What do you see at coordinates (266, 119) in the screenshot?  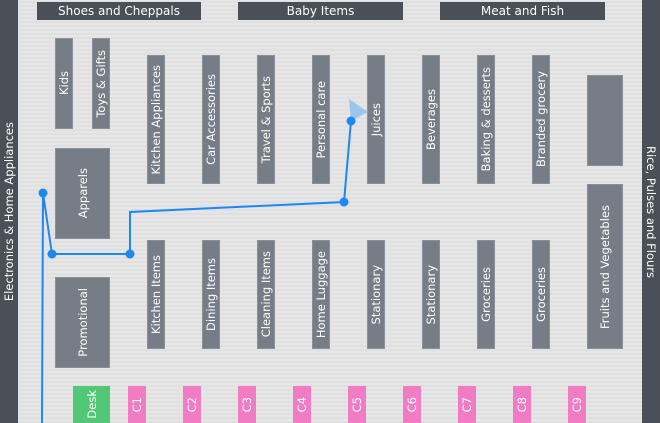 I see `aisle-top: Travel & Sports` at bounding box center [266, 119].